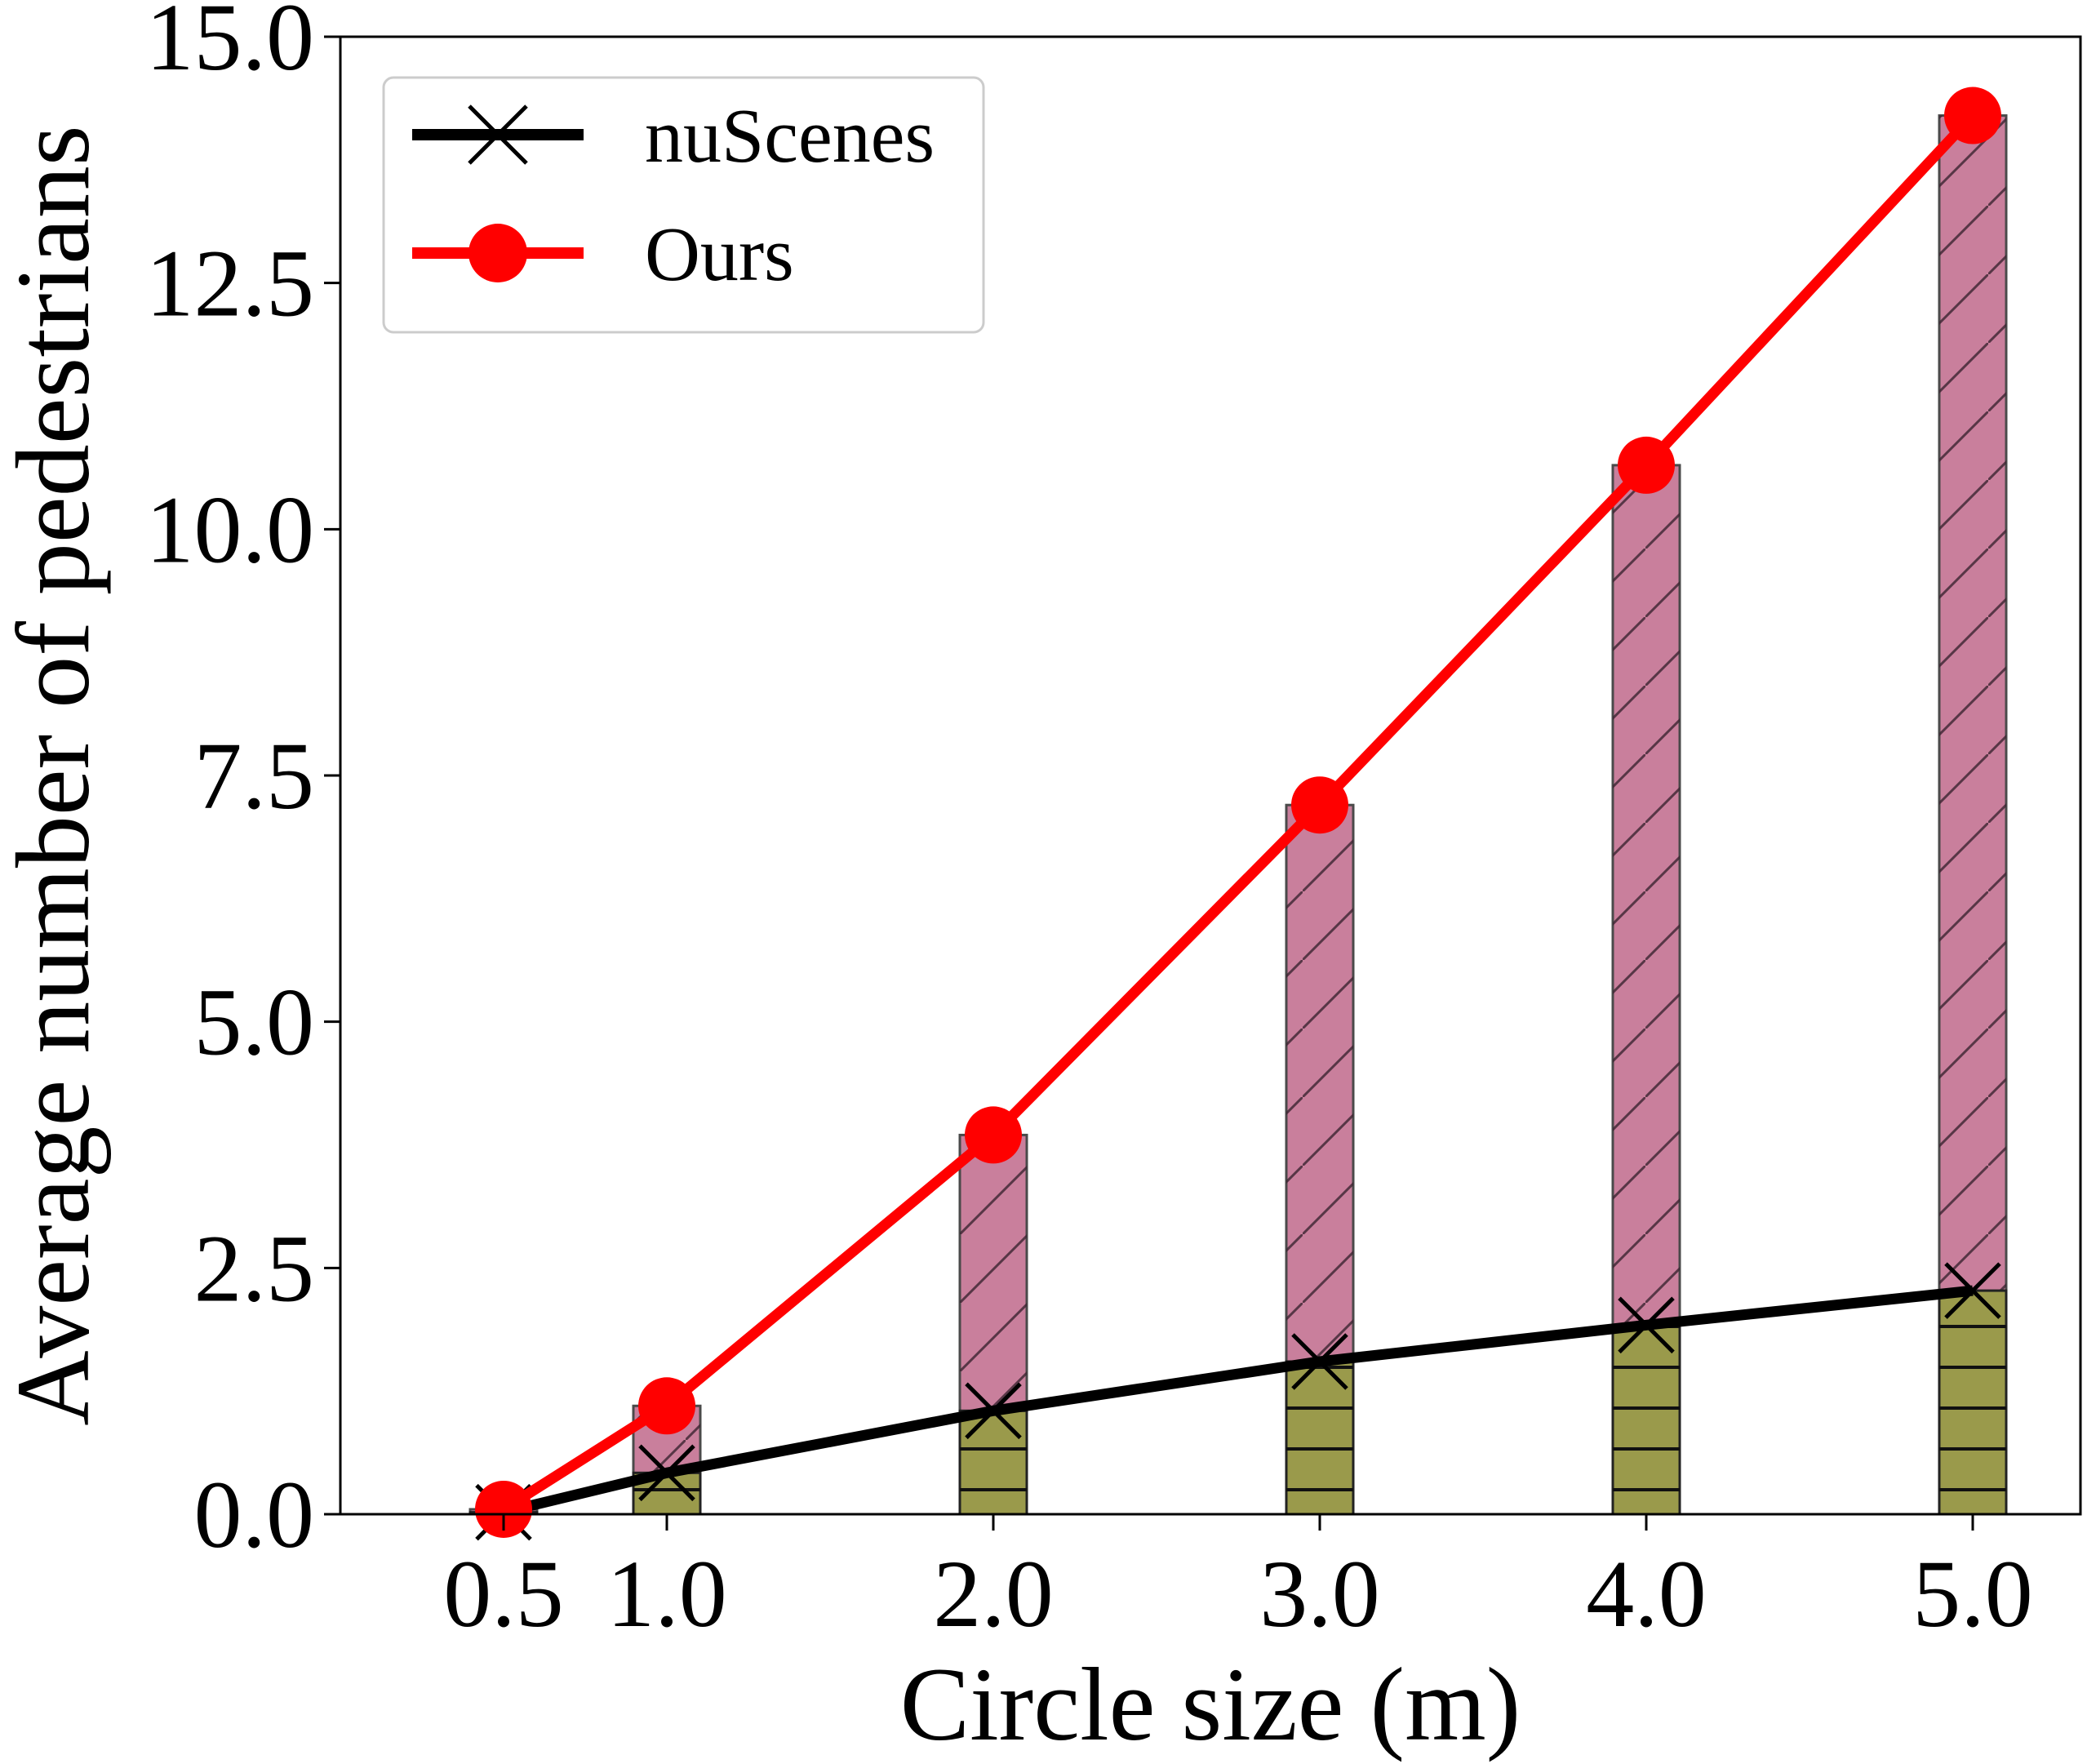 Image resolution: width=2087 pixels, height=1764 pixels. What do you see at coordinates (1972, 1593) in the screenshot?
I see `x-tick-label: 5.0` at bounding box center [1972, 1593].